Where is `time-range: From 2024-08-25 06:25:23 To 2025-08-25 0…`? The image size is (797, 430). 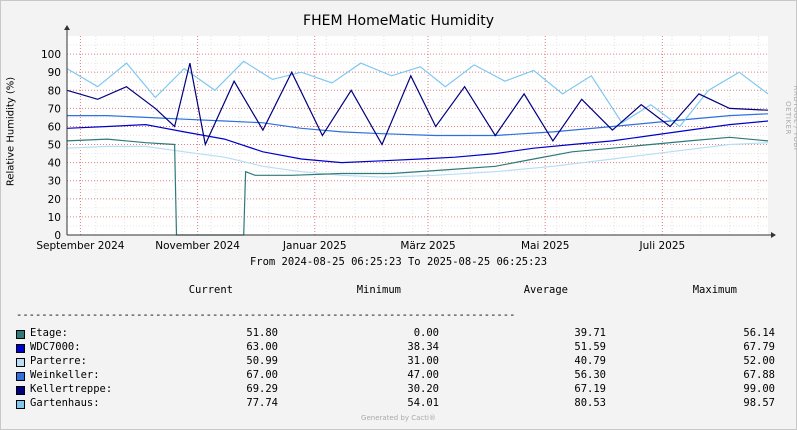
time-range: From 2024-08-25 06:25:23 To 2025-08-25 0… is located at coordinates (398, 262).